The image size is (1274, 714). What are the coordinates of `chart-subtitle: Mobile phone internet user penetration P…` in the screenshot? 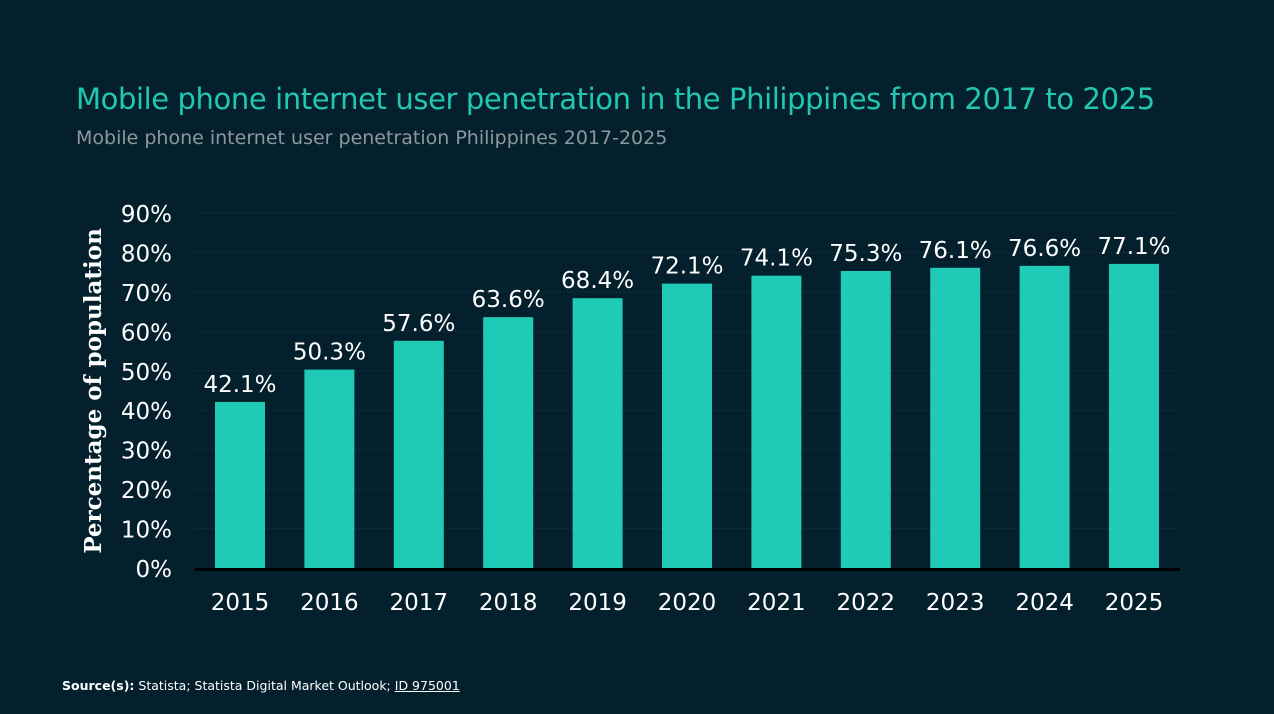 It's located at (372, 138).